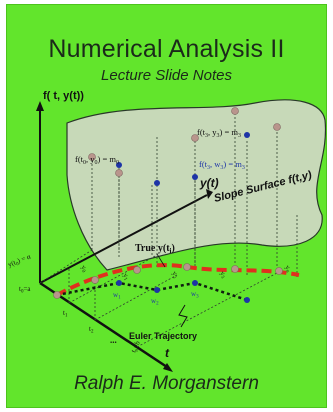 This screenshot has width=333, height=412. I want to click on euler-trajectory, so click(152, 291).